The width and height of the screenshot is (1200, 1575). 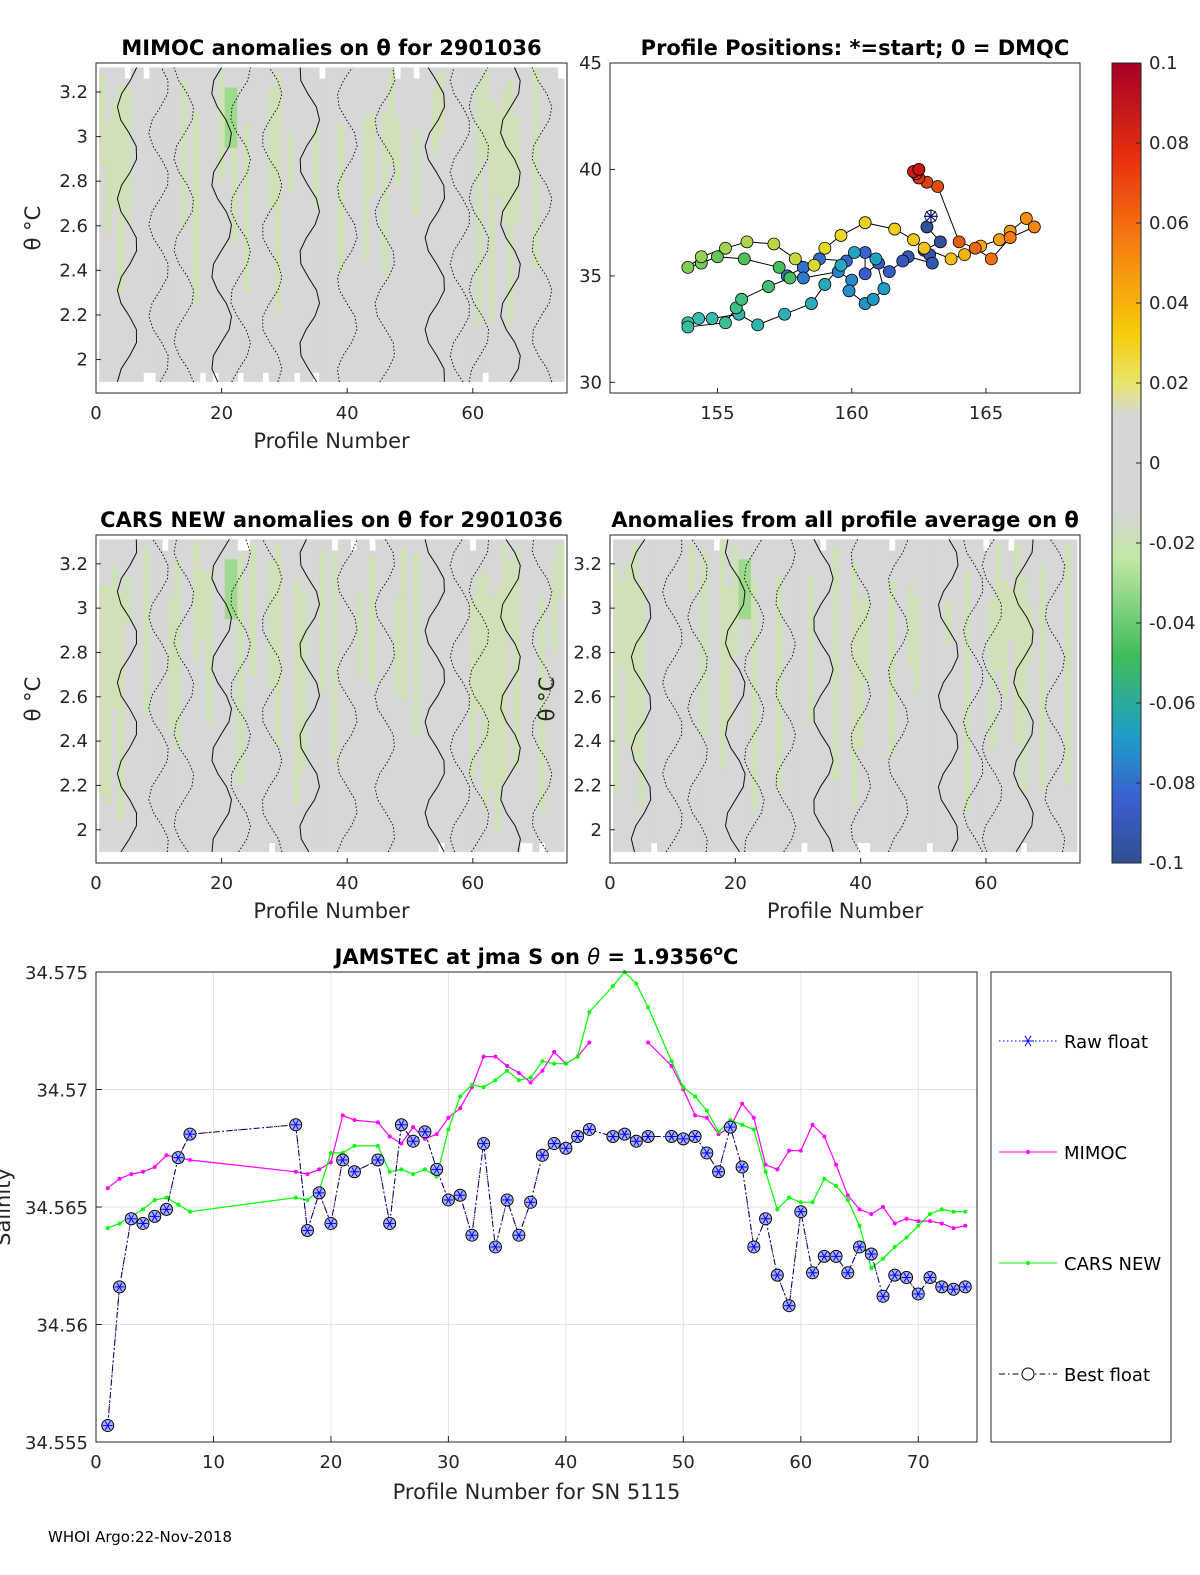 What do you see at coordinates (56, 1208) in the screenshot?
I see `y-tick-label: 34.565` at bounding box center [56, 1208].